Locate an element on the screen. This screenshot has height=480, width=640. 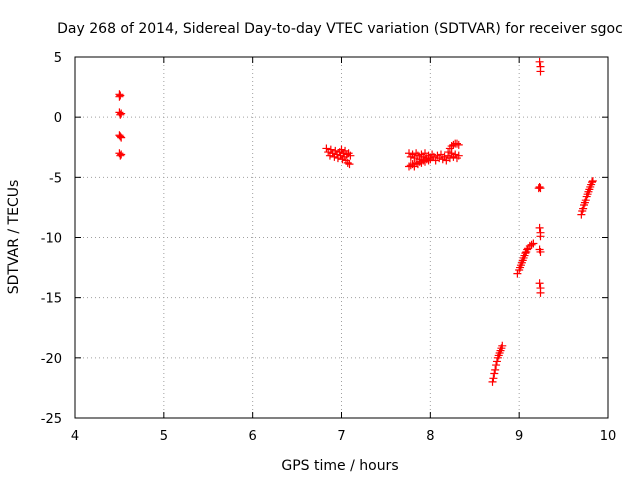
x-tick-labels: 4 5 6 7 8 9 10 is located at coordinates (343, 436).